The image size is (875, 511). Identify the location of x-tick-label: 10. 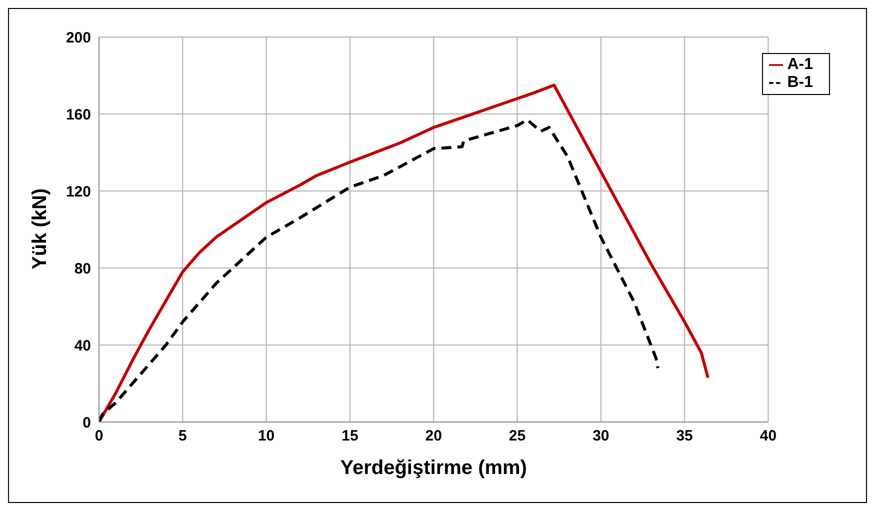
(266, 436).